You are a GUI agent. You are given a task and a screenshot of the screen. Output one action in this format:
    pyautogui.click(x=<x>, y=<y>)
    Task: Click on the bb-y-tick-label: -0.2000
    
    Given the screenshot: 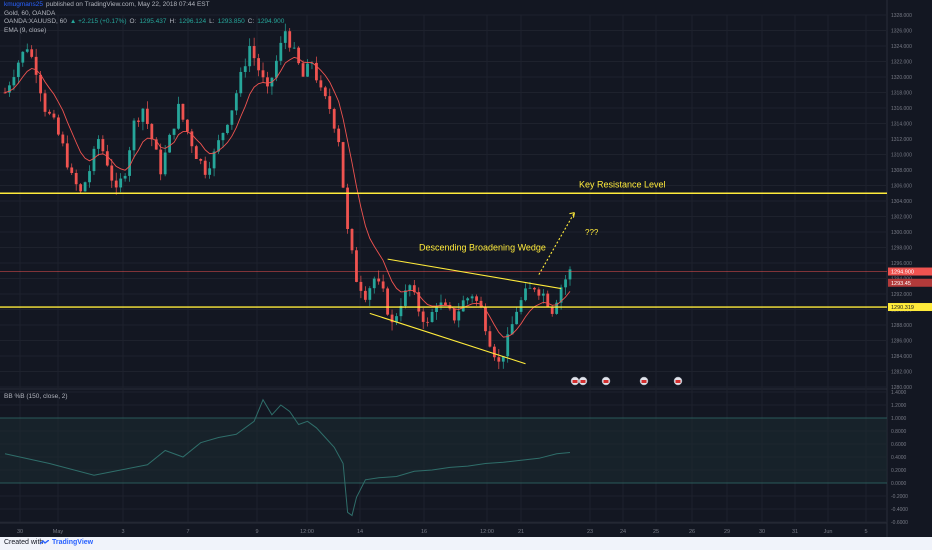 What is the action you would take?
    pyautogui.click(x=899, y=497)
    